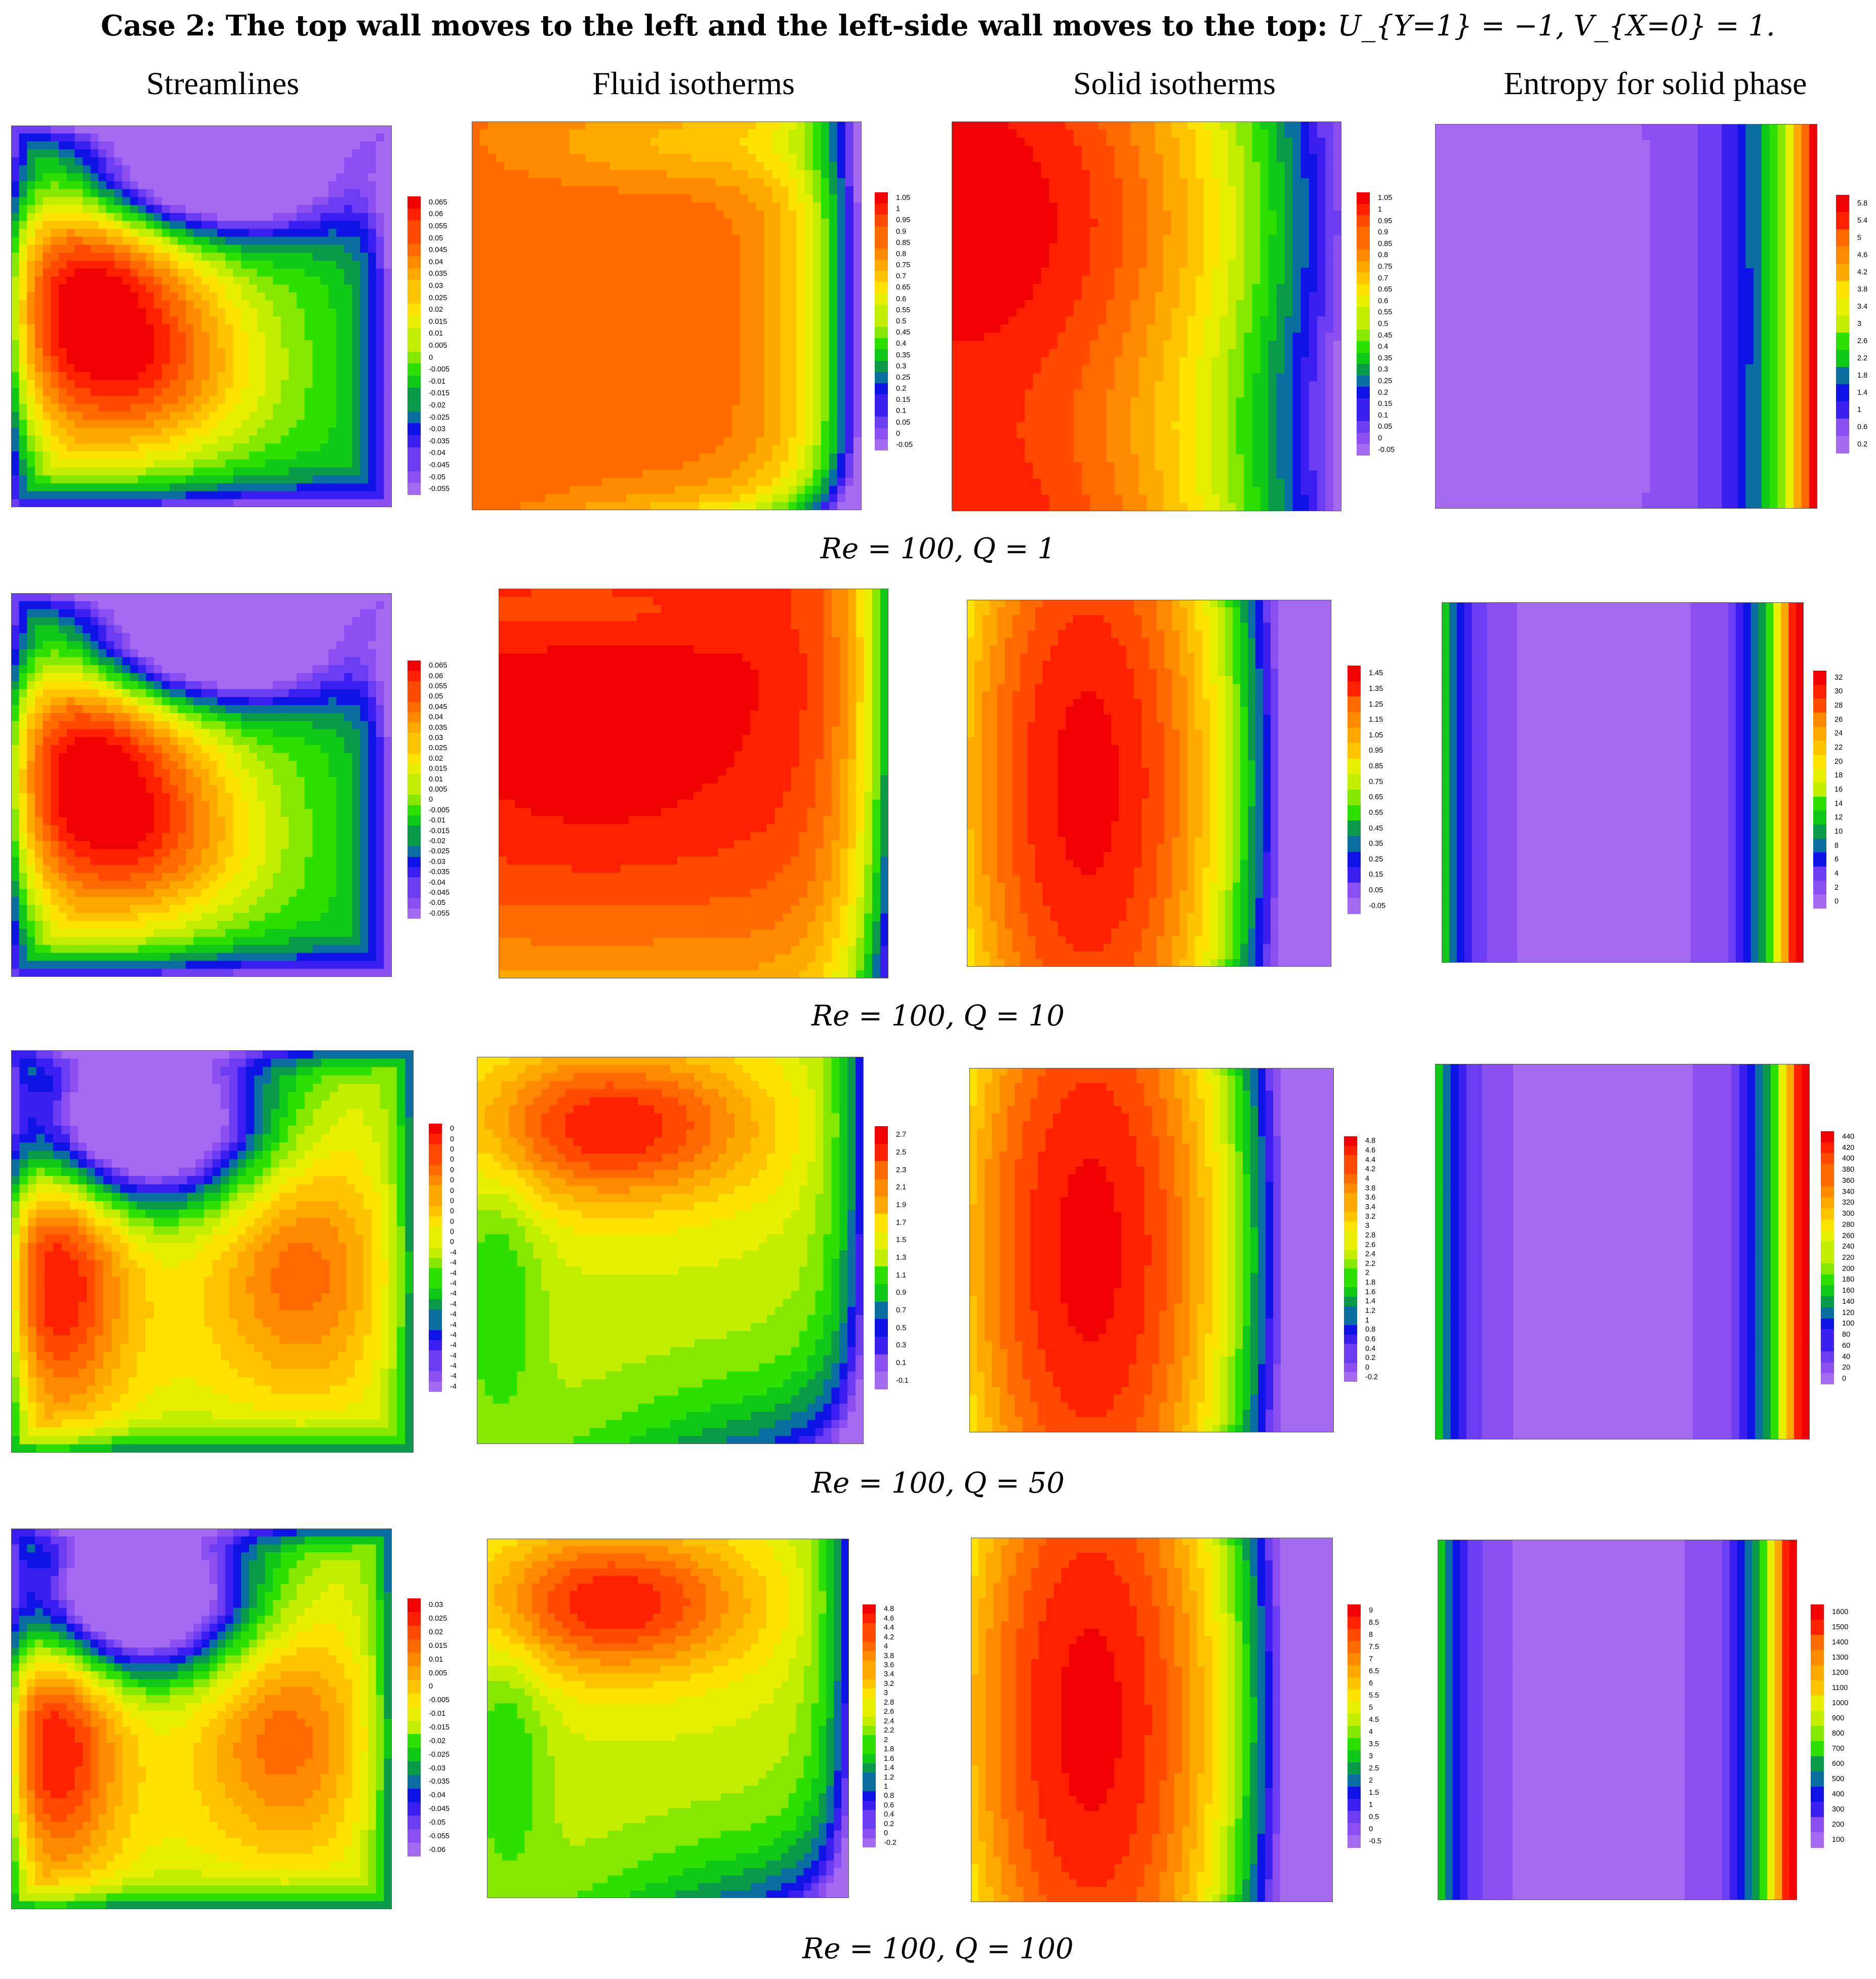  Describe the element at coordinates (889, 1656) in the screenshot. I see `colorbar-tick-label: 3.8` at that location.